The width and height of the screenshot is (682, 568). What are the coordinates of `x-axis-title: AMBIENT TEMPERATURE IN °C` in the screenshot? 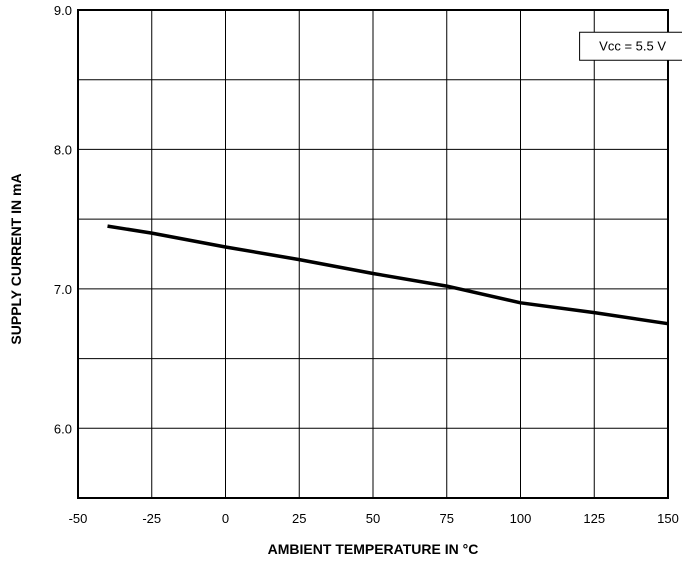 It's located at (373, 549).